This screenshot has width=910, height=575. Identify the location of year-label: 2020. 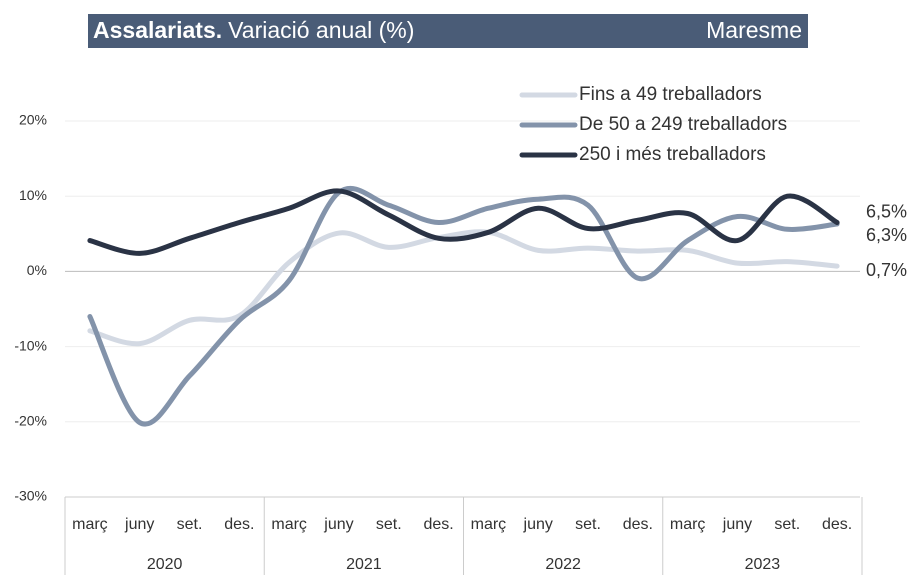
(165, 564).